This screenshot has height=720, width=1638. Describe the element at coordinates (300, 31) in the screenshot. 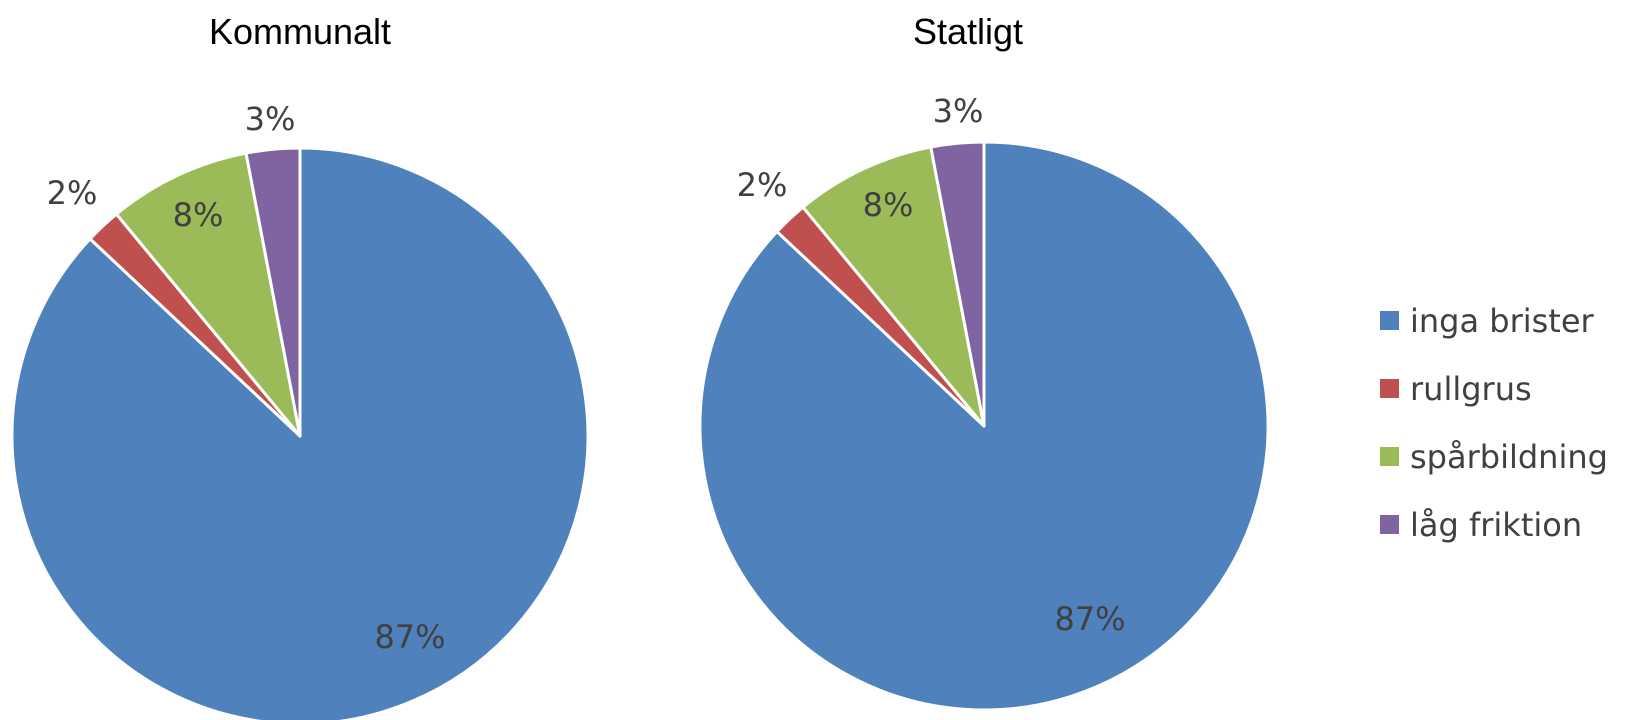

I see `chart-title-kommunalt: Kommunalt` at that location.